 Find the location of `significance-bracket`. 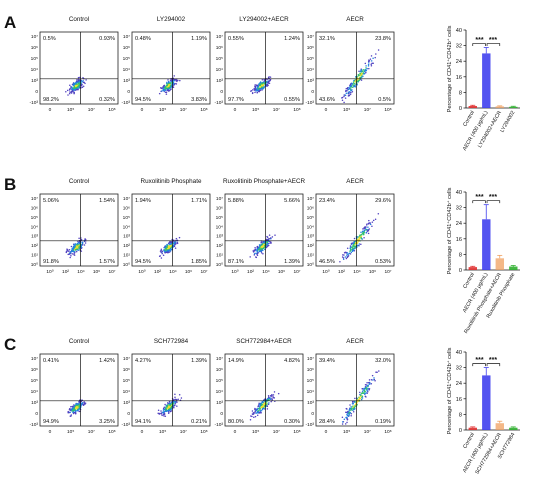

significance-bracket is located at coordinates (479, 202).